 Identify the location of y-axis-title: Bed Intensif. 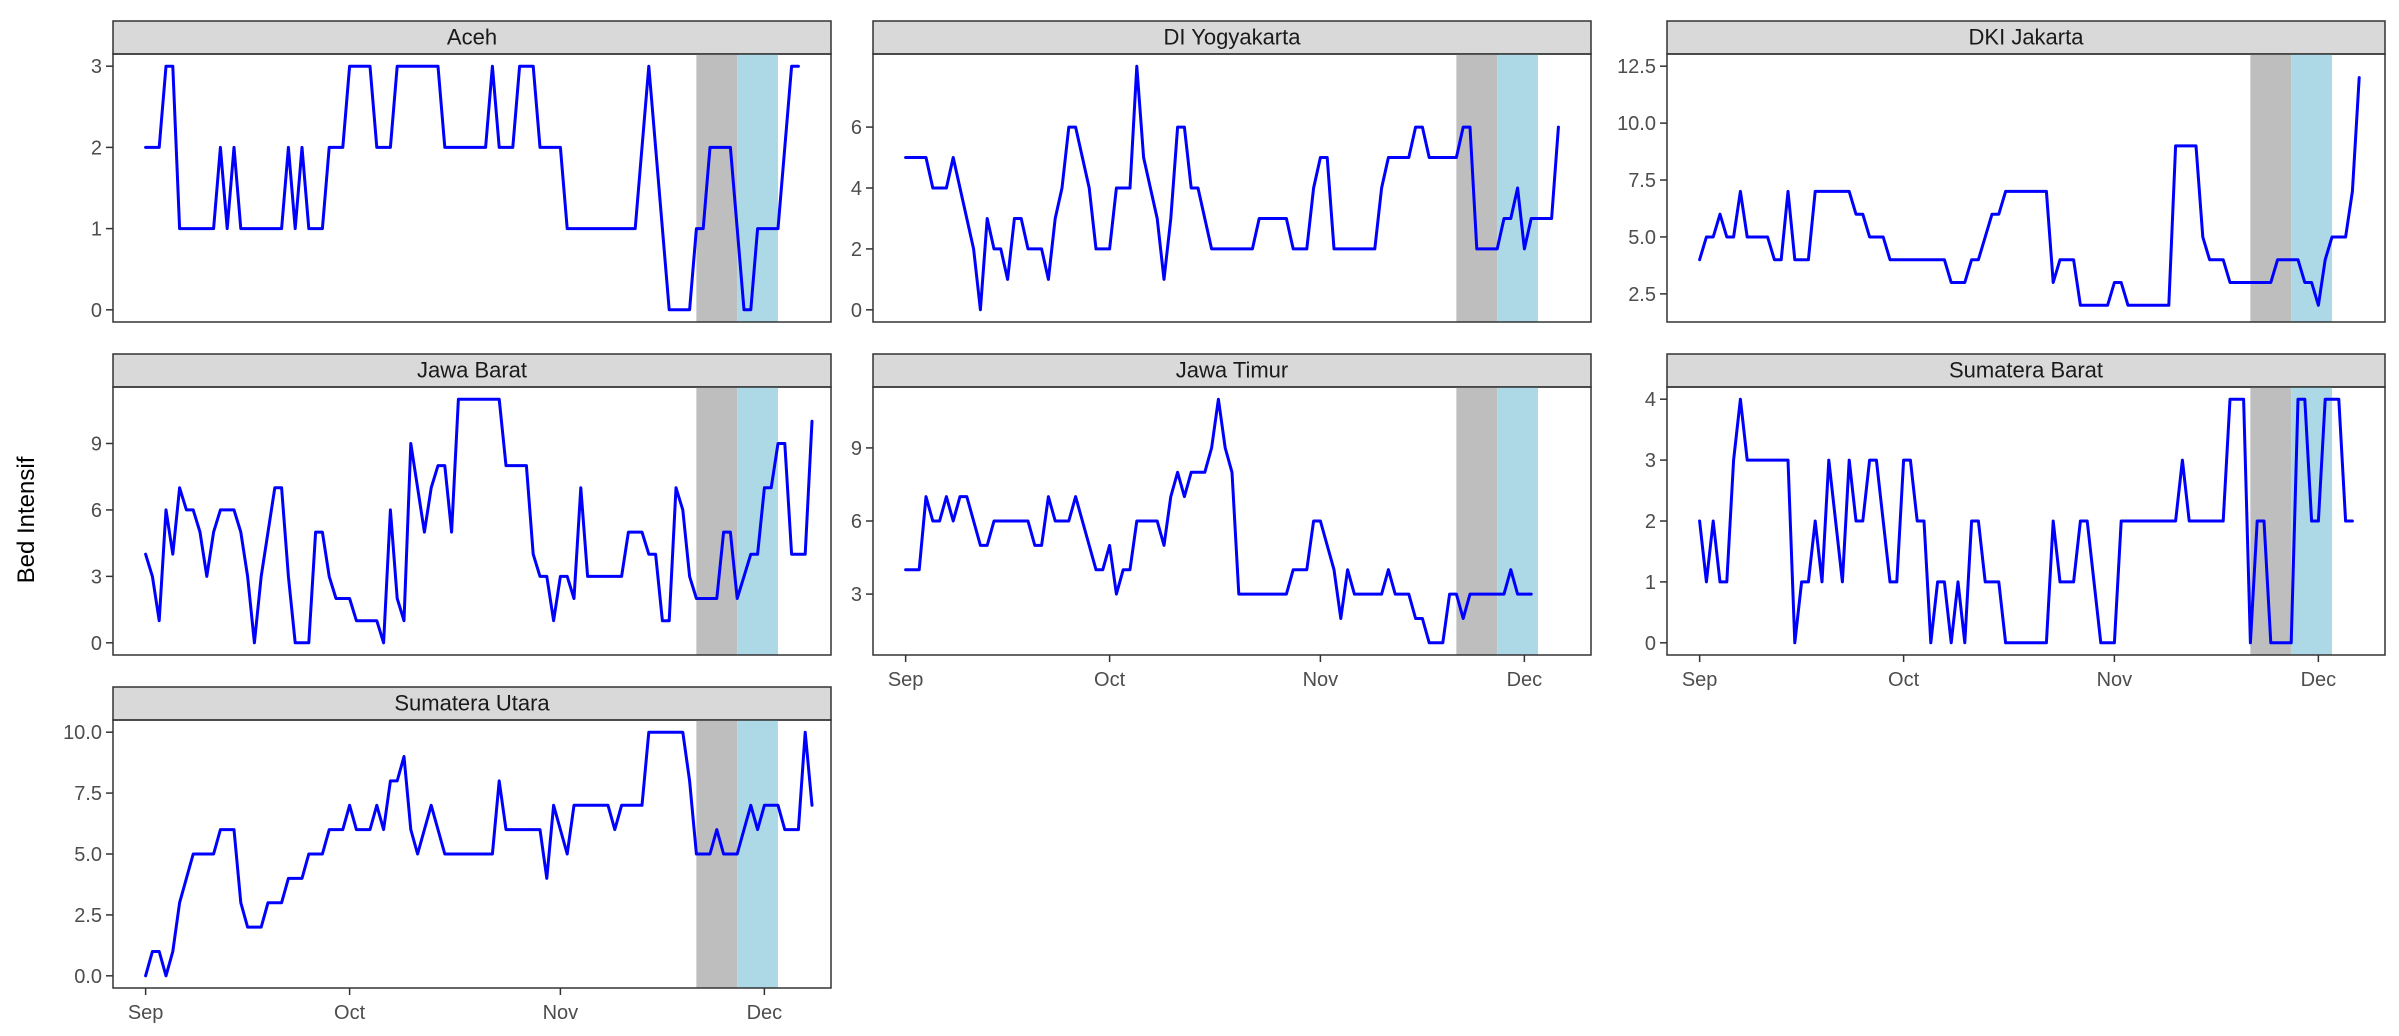
(26, 519).